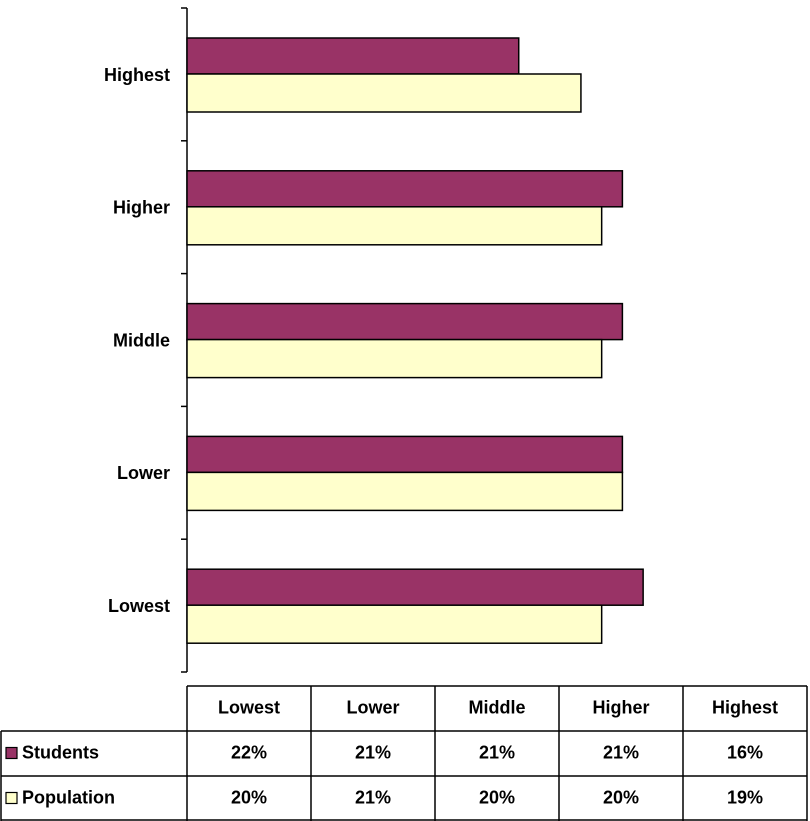 This screenshot has width=810, height=821. Describe the element at coordinates (137, 75) in the screenshot. I see `y-tick-label: Highest` at that location.